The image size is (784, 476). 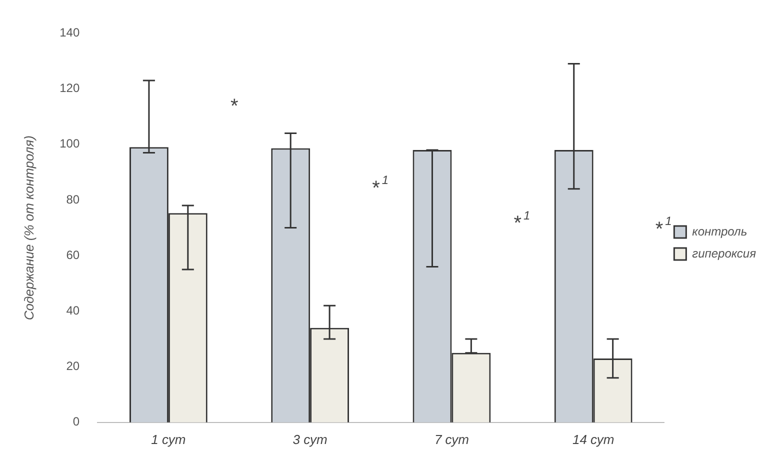 I want to click on y-tick-label: 120, so click(x=70, y=88).